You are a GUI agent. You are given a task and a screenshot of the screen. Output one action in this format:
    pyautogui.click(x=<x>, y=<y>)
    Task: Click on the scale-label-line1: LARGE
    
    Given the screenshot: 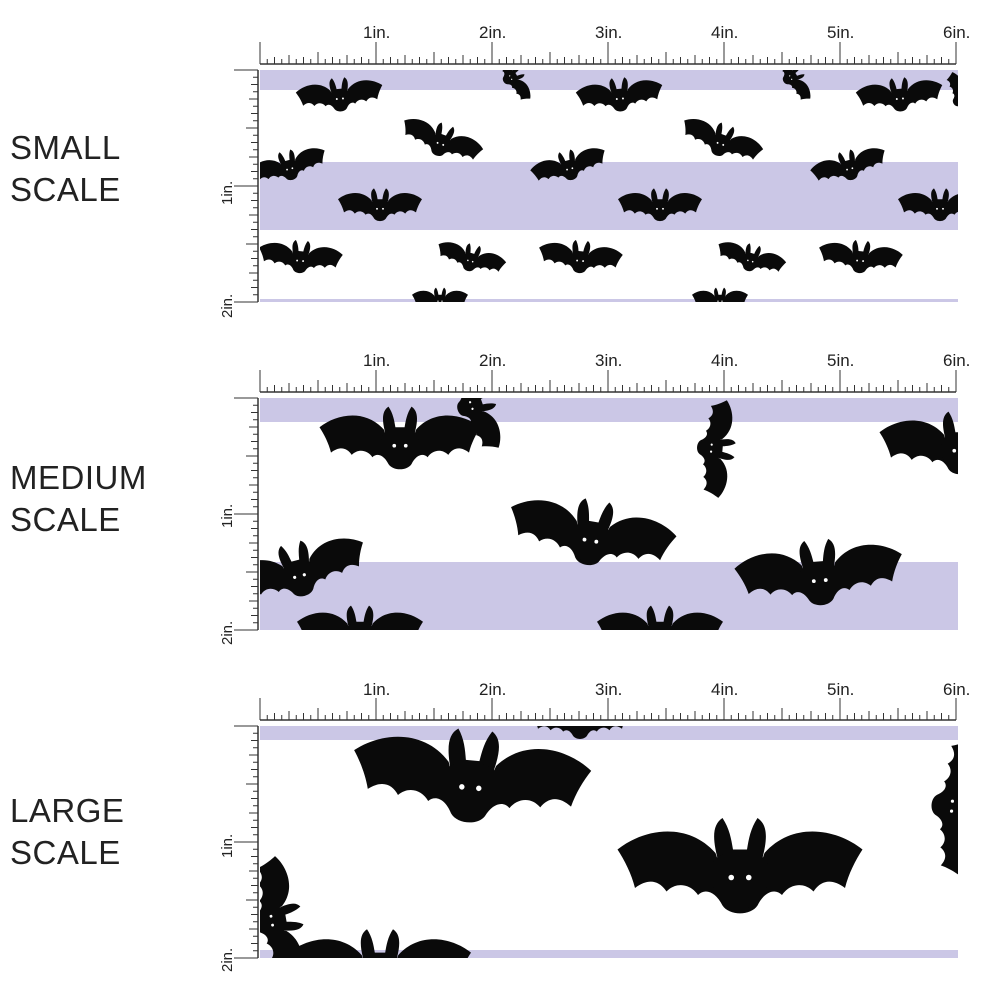 What is the action you would take?
    pyautogui.click(x=67, y=810)
    